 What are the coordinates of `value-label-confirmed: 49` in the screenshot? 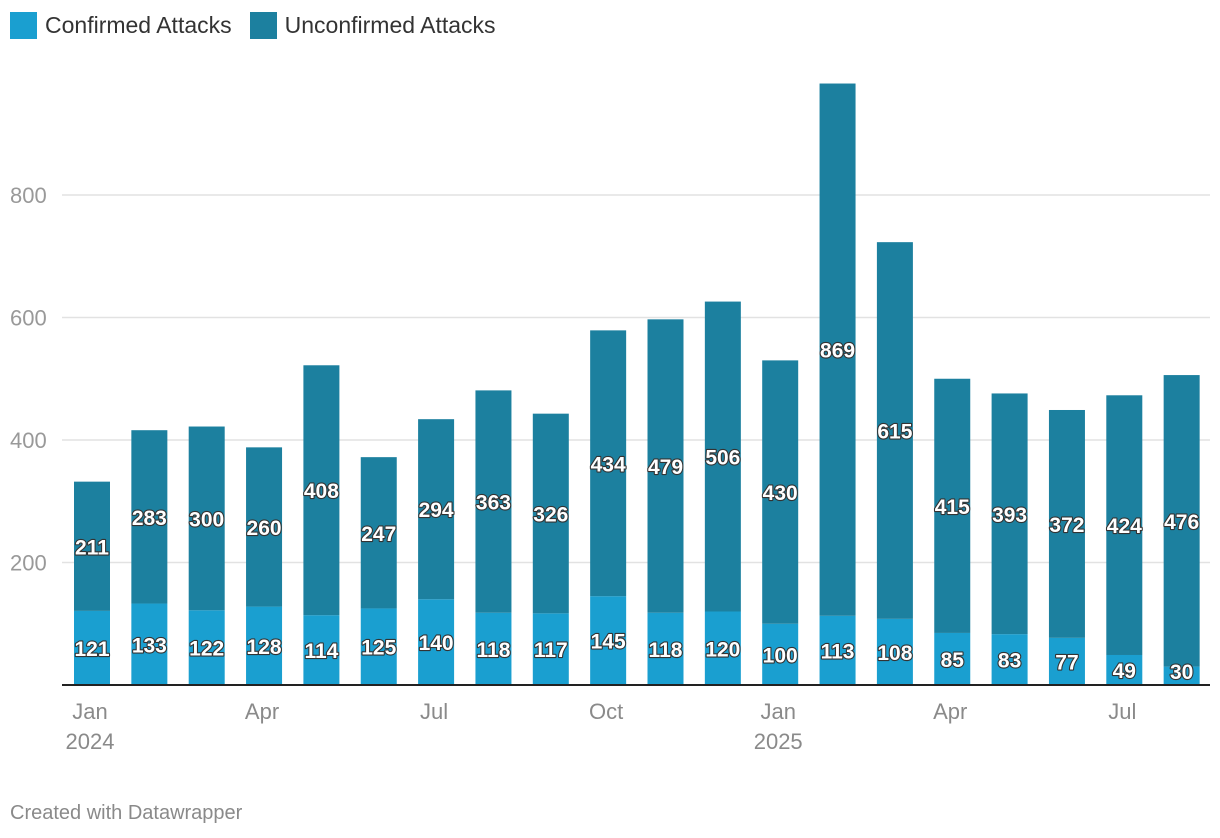 It's located at (1124, 671).